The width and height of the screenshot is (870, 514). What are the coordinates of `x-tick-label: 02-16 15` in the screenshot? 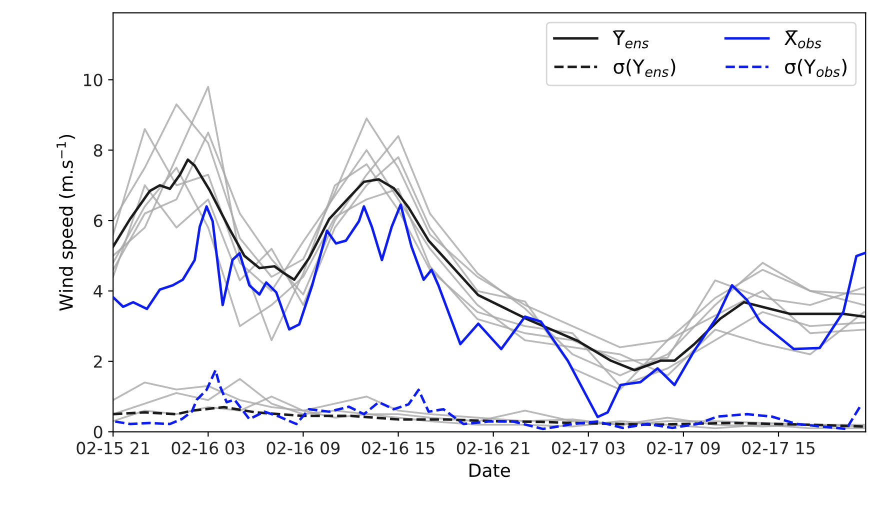 It's located at (398, 448).